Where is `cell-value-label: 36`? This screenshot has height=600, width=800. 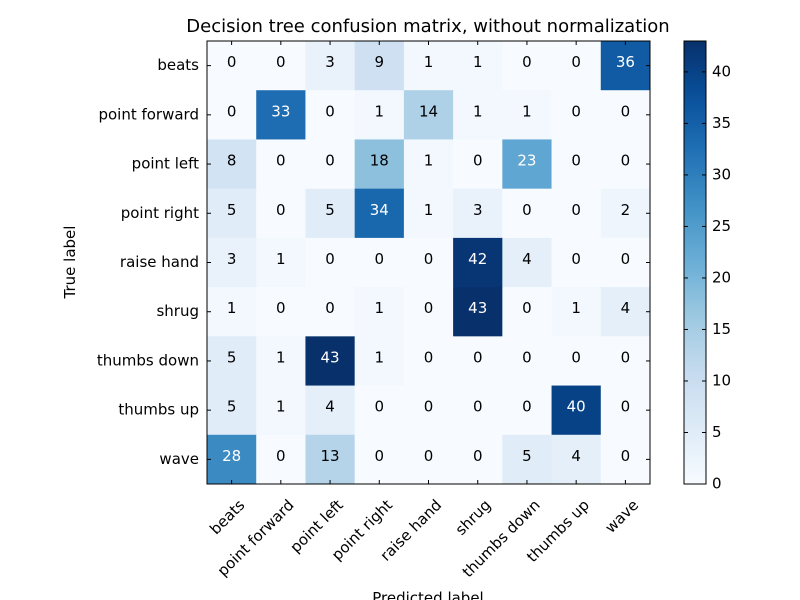 cell-value-label: 36 is located at coordinates (625, 62).